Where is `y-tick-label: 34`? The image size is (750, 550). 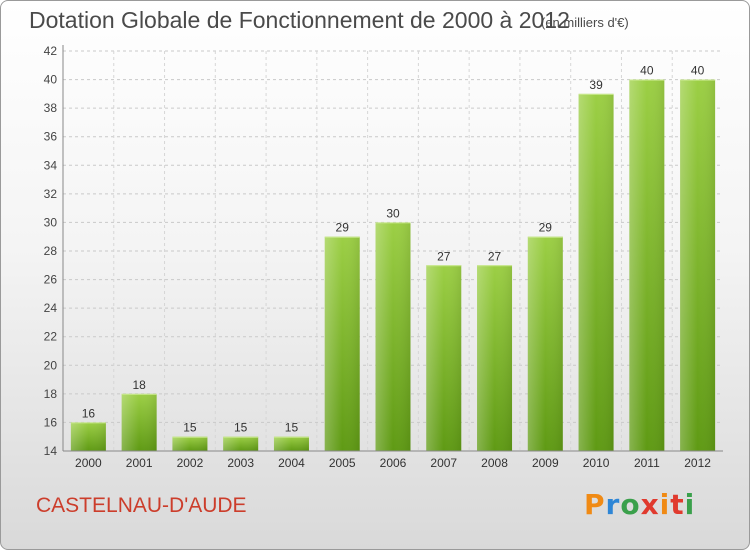
y-tick-label: 34 is located at coordinates (51, 165).